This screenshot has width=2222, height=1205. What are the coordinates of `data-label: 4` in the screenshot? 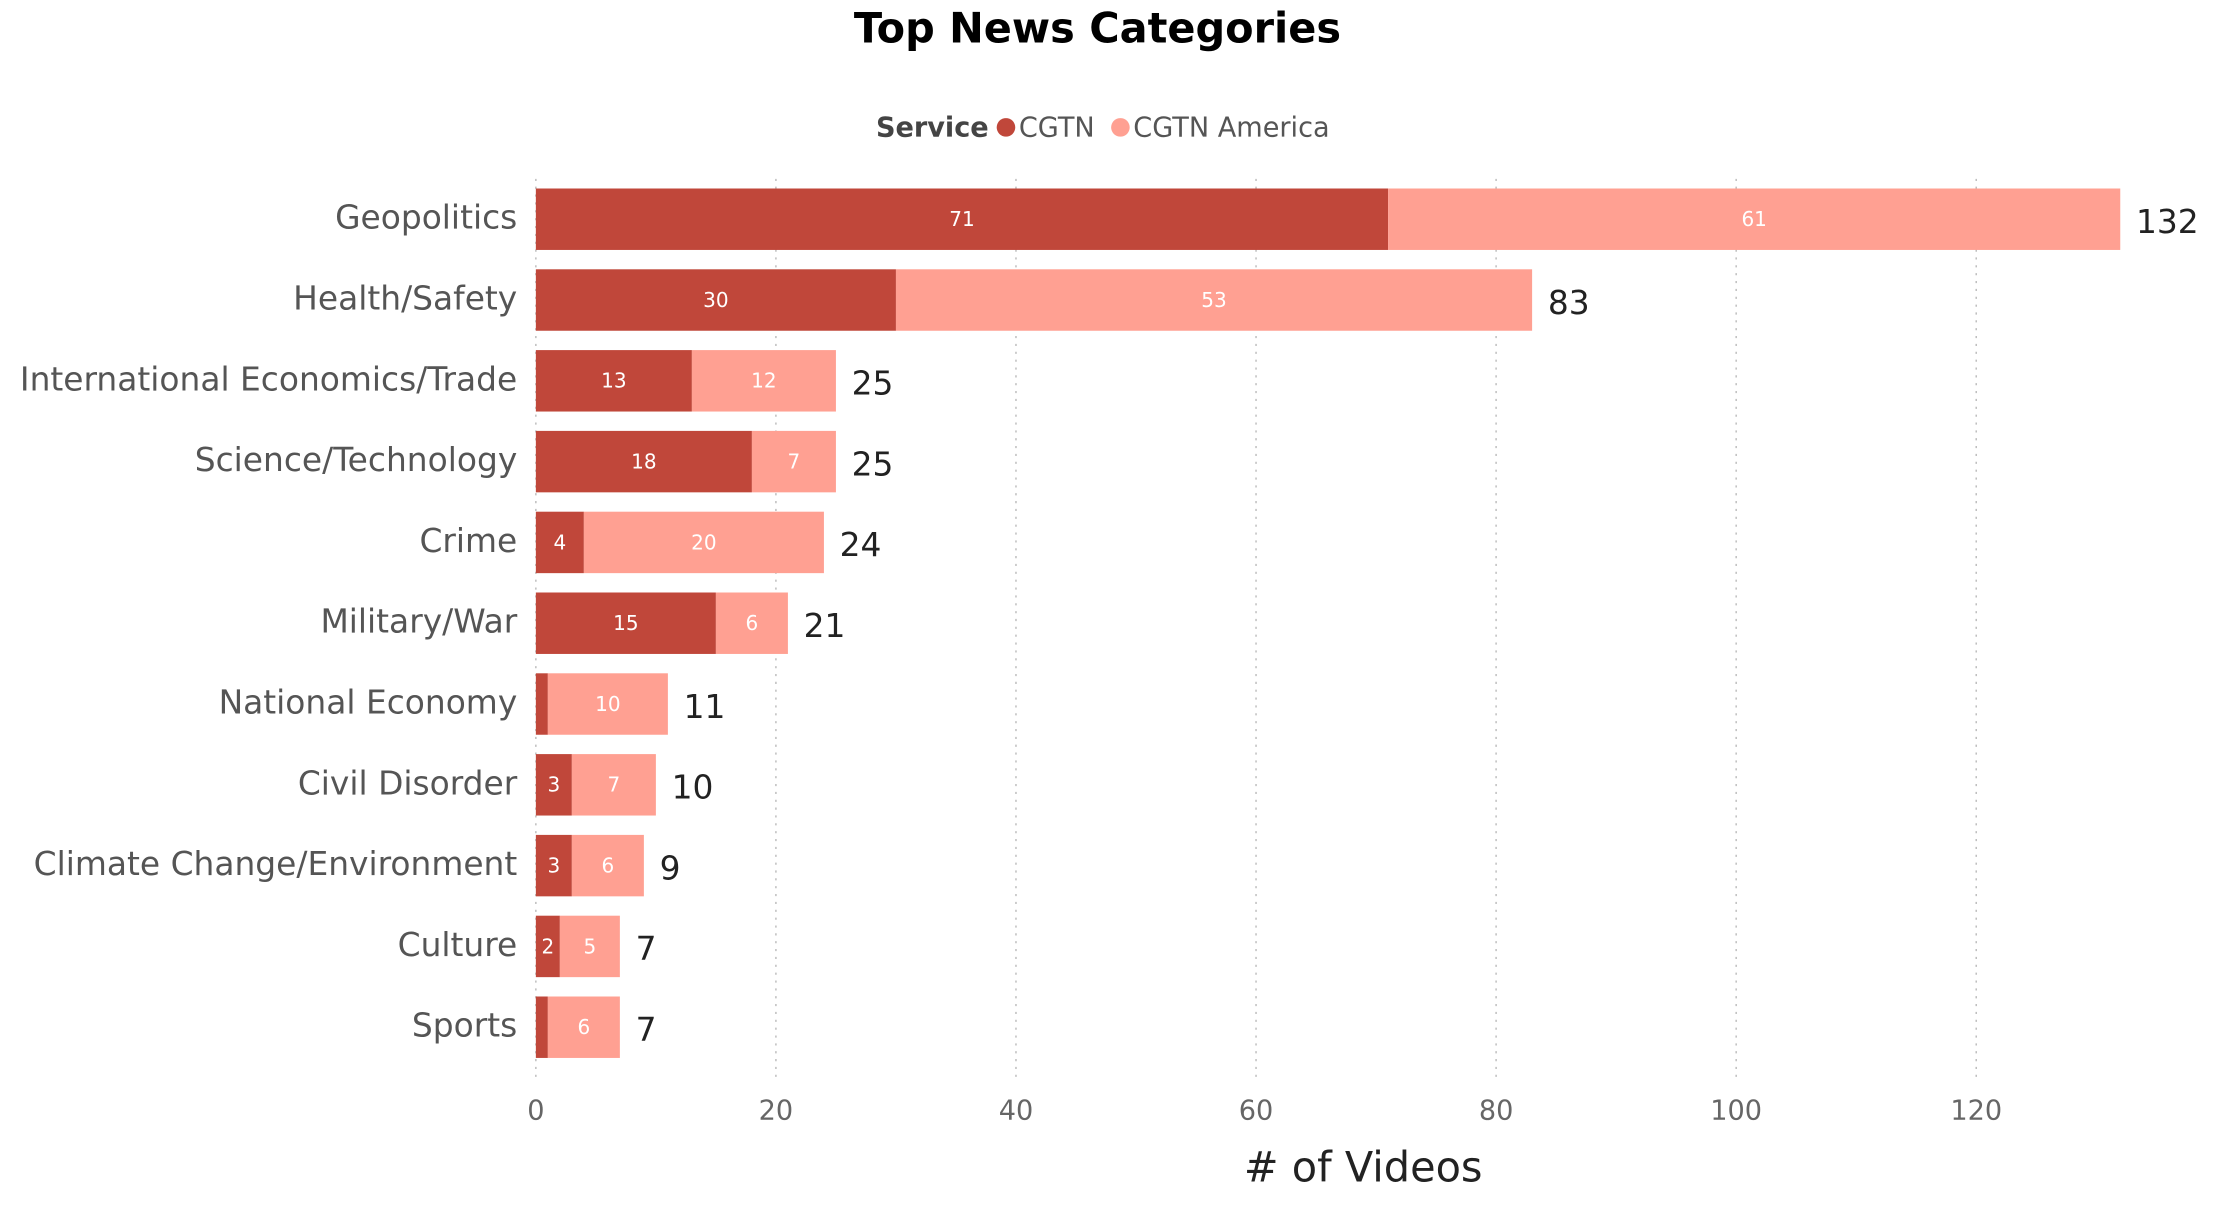 It's located at (559, 542).